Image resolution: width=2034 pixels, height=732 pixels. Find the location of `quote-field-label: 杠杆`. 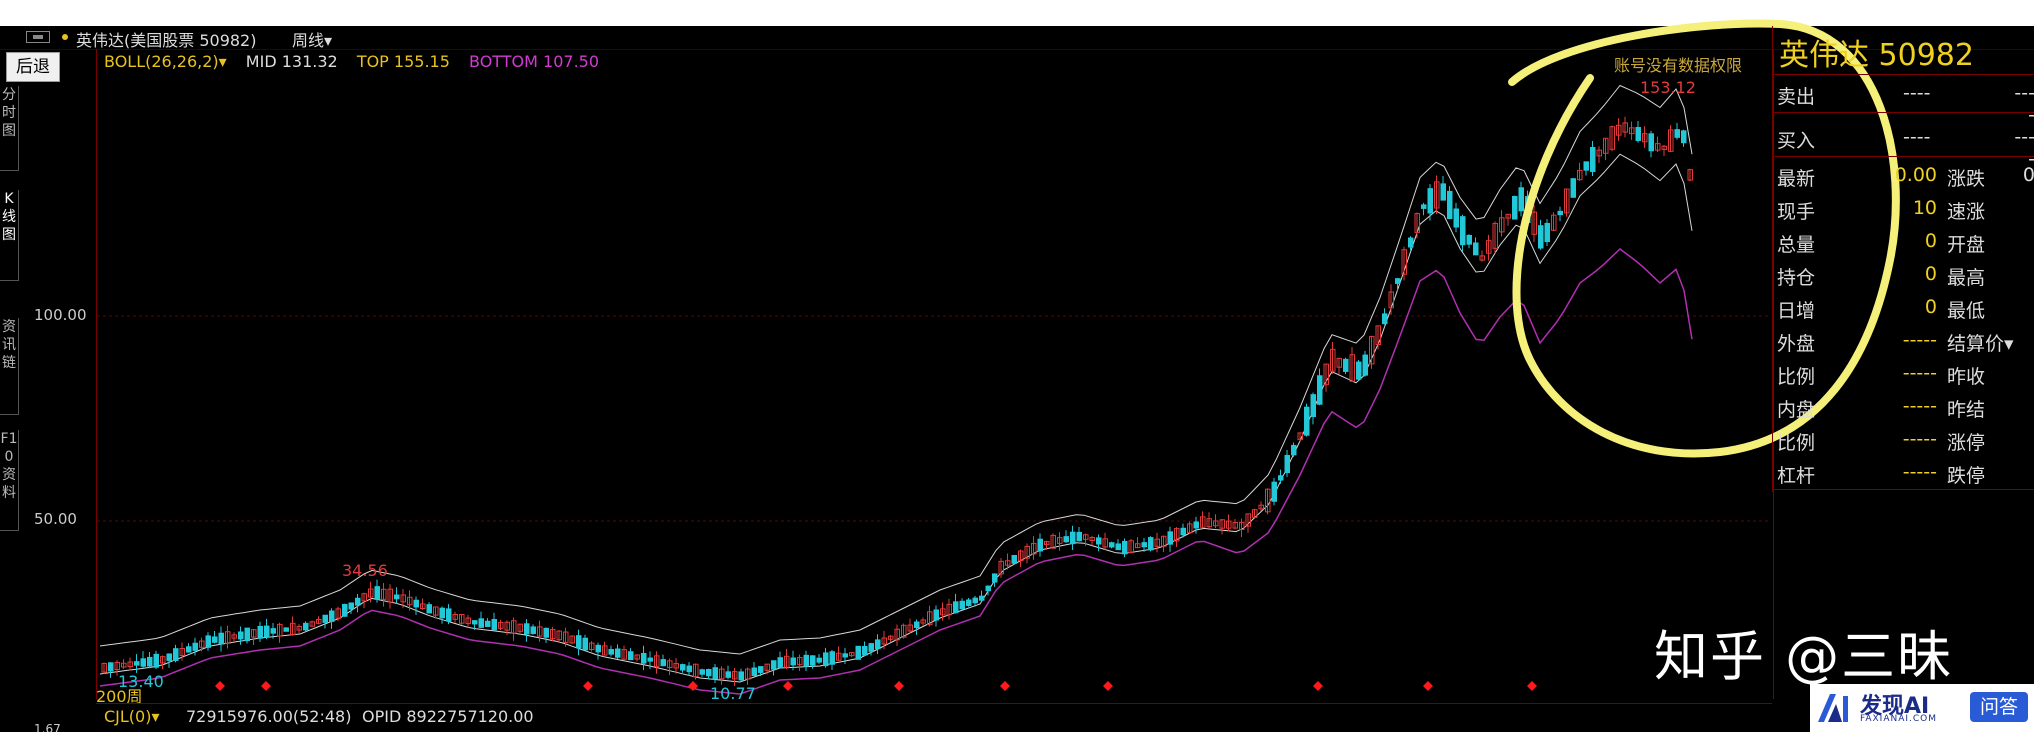

quote-field-label: 杠杆 is located at coordinates (1796, 476).